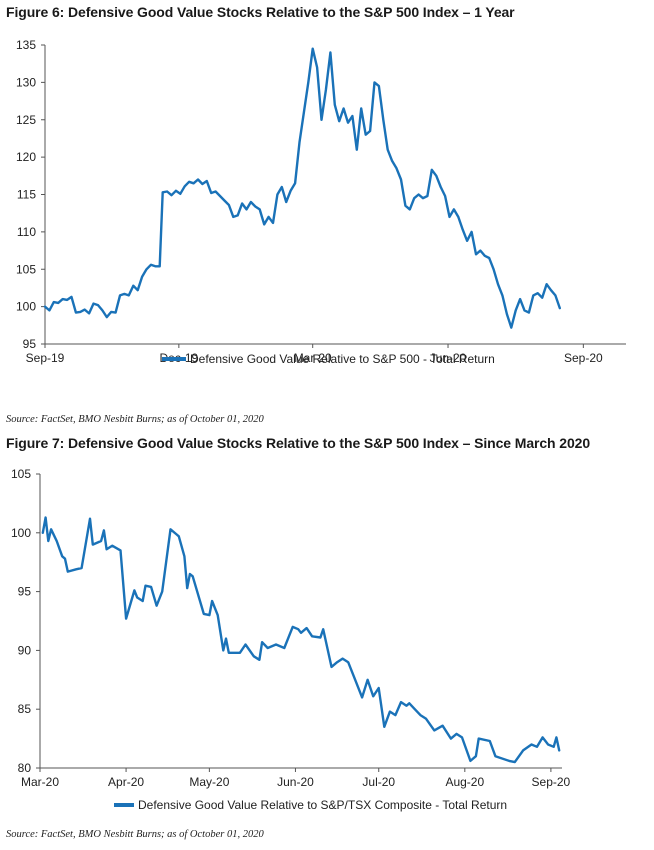 The height and width of the screenshot is (850, 654). What do you see at coordinates (551, 782) in the screenshot?
I see `fig7-x-tick-label: Sep-20` at bounding box center [551, 782].